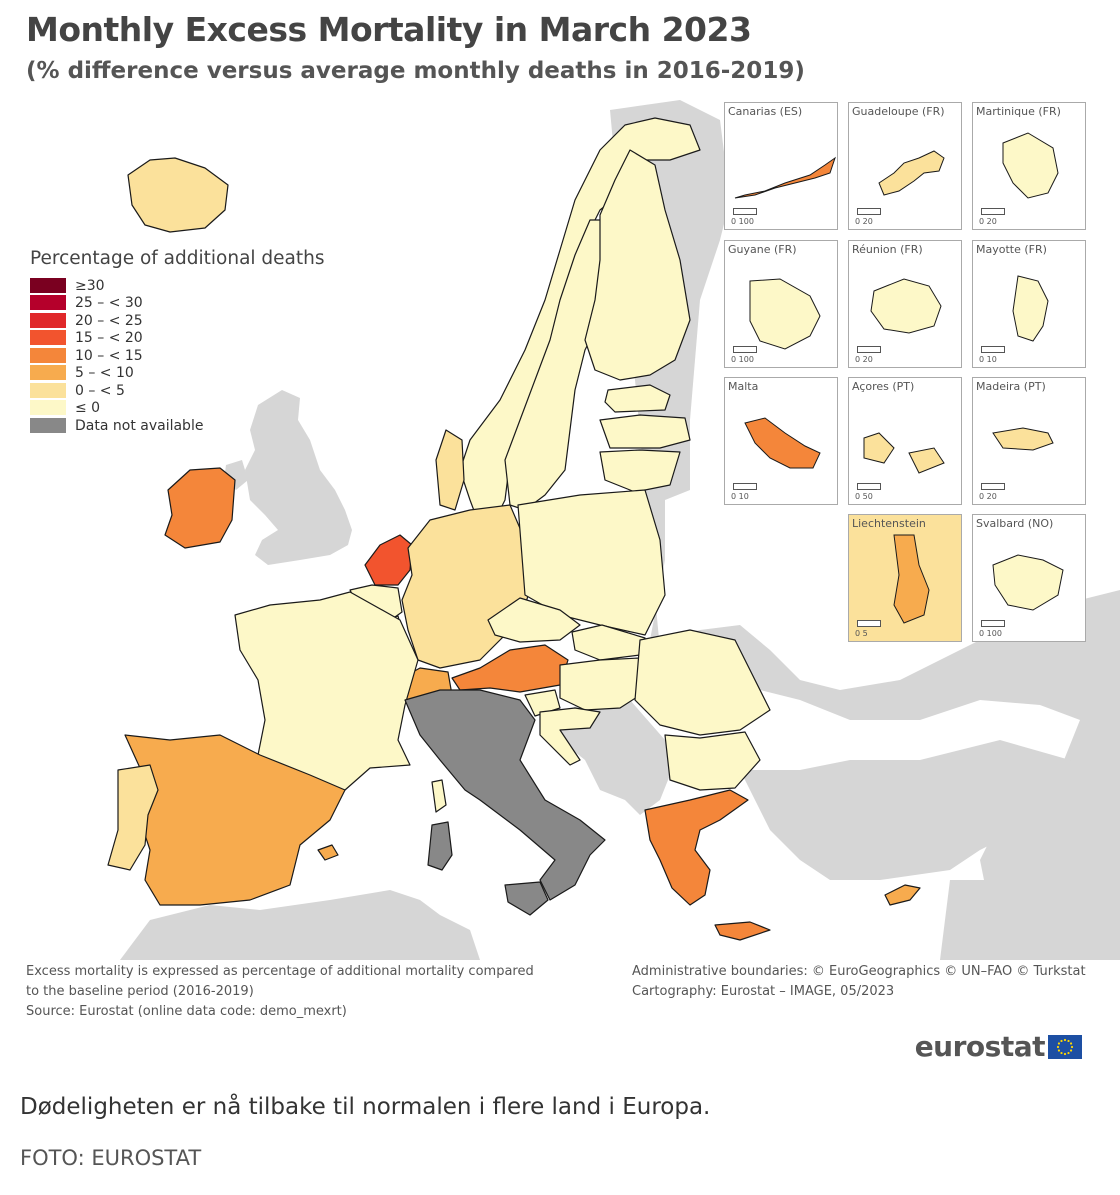  I want to click on inset-martinique-fr: Martinique (FR) 0 20, so click(1029, 166).